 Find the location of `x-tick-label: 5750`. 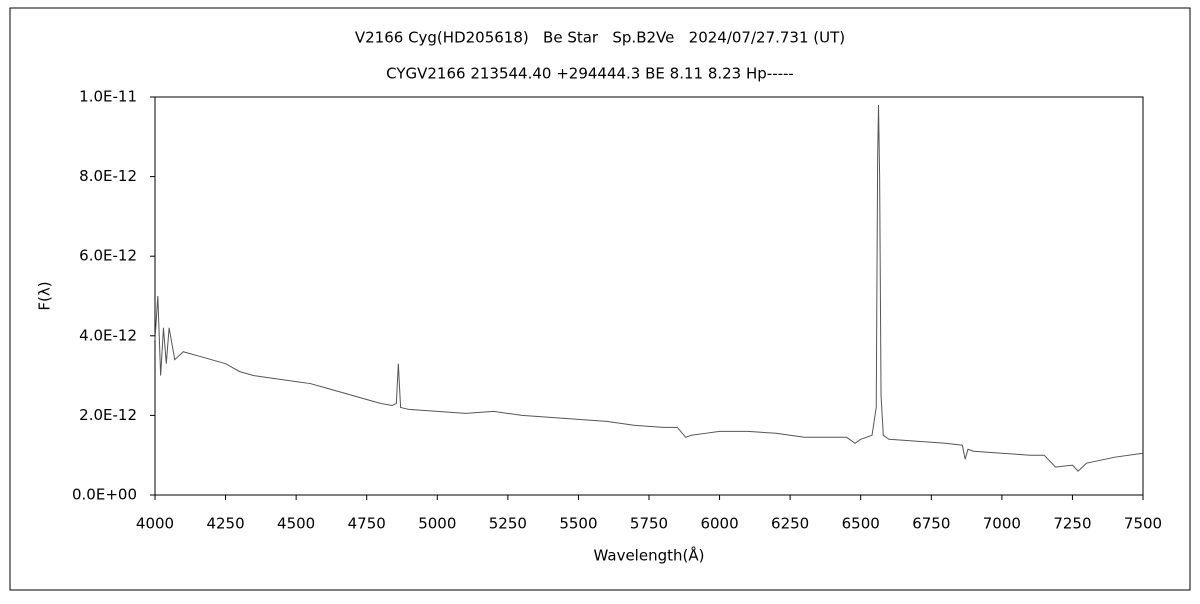

x-tick-label: 5750 is located at coordinates (649, 524).